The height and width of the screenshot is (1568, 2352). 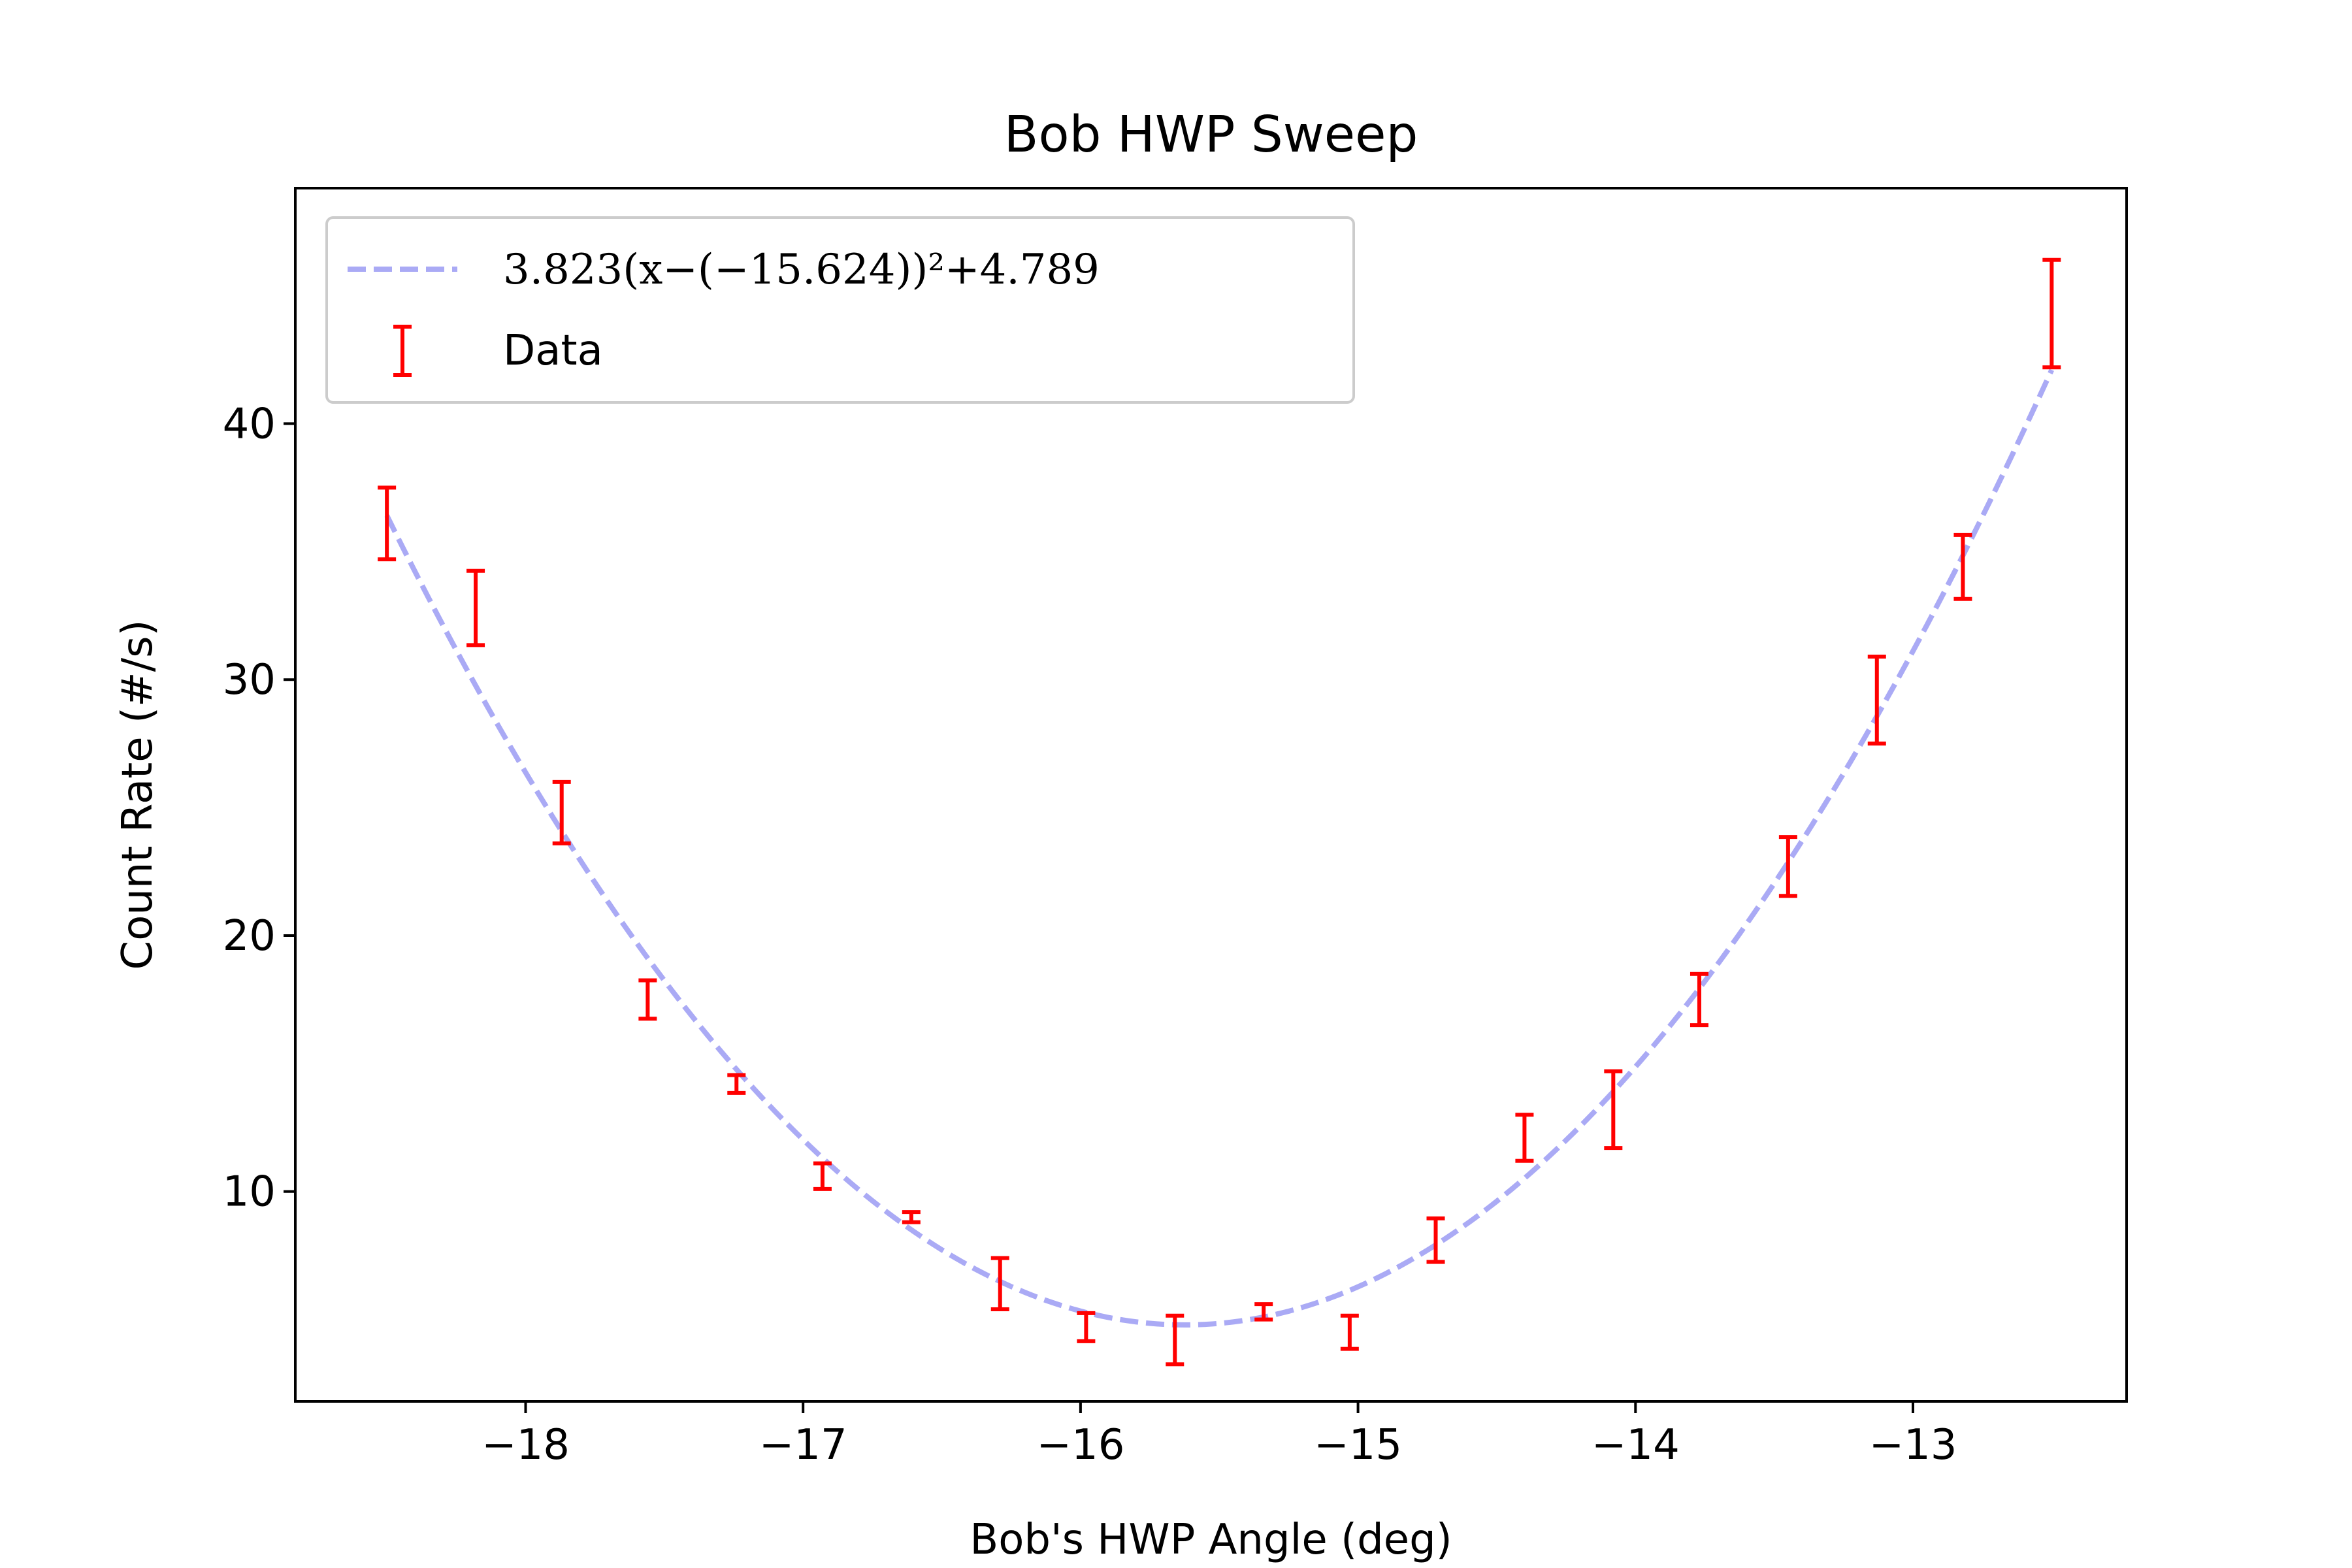 What do you see at coordinates (249, 680) in the screenshot?
I see `y-tick-label: 30` at bounding box center [249, 680].